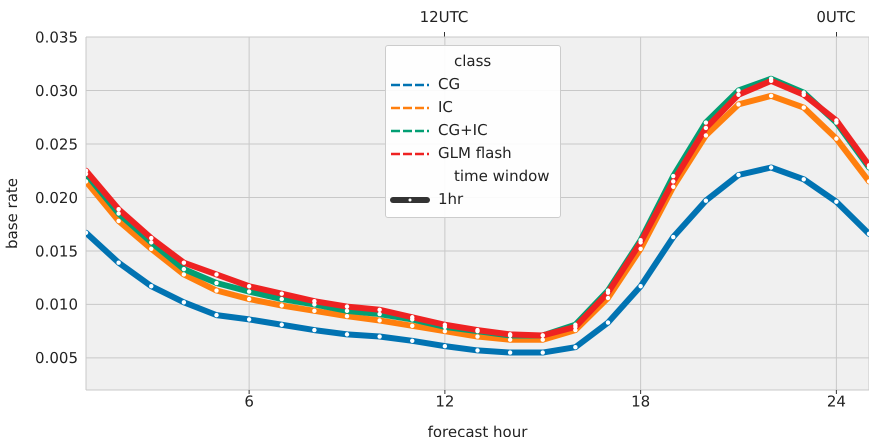 The width and height of the screenshot is (869, 437). What do you see at coordinates (56, 144) in the screenshot?
I see `y-tick-label: 0.025` at bounding box center [56, 144].